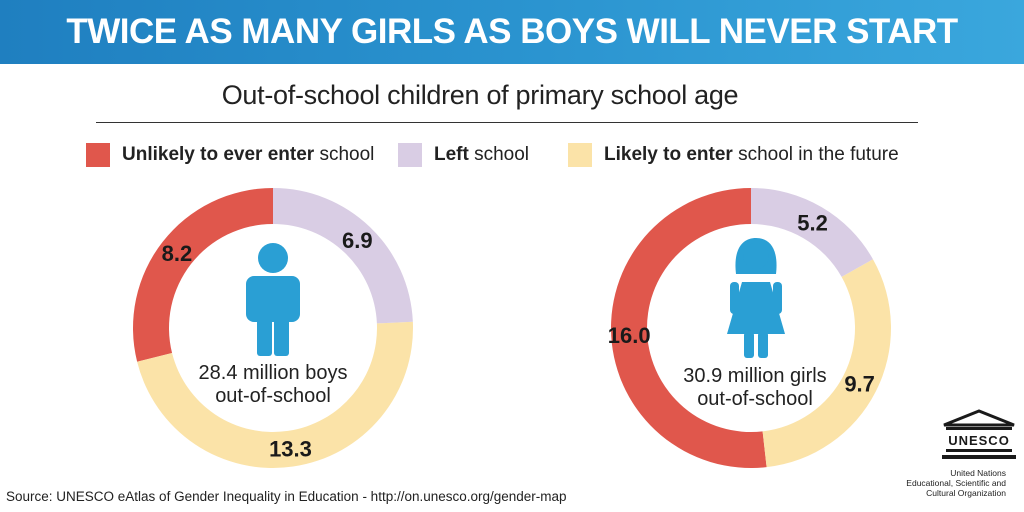 The width and height of the screenshot is (1024, 512). I want to click on subtitle-rule, so click(507, 122).